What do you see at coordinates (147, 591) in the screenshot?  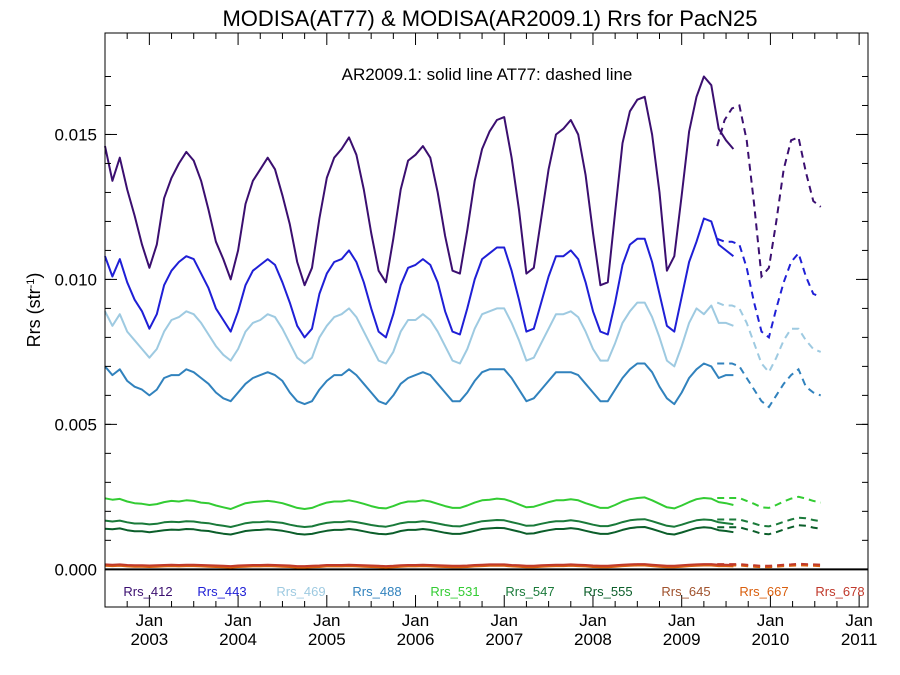 I see `legend-entry-rrs-412: Rrs_412` at bounding box center [147, 591].